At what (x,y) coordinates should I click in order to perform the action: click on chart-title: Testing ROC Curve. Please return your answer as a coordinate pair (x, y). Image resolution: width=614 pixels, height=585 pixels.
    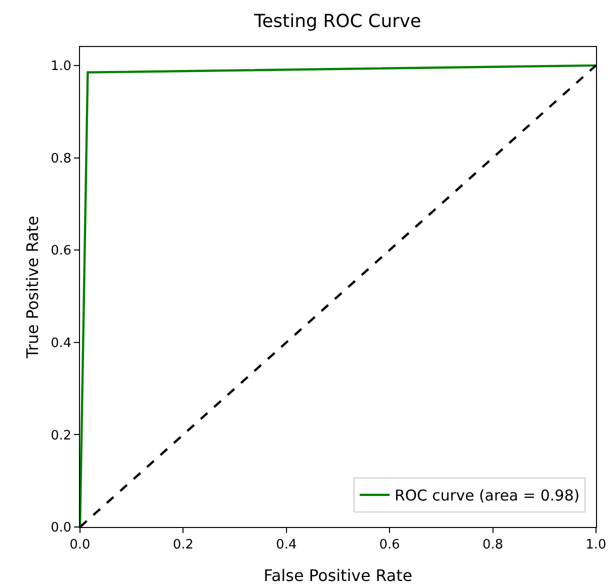
    Looking at the image, I should click on (337, 21).